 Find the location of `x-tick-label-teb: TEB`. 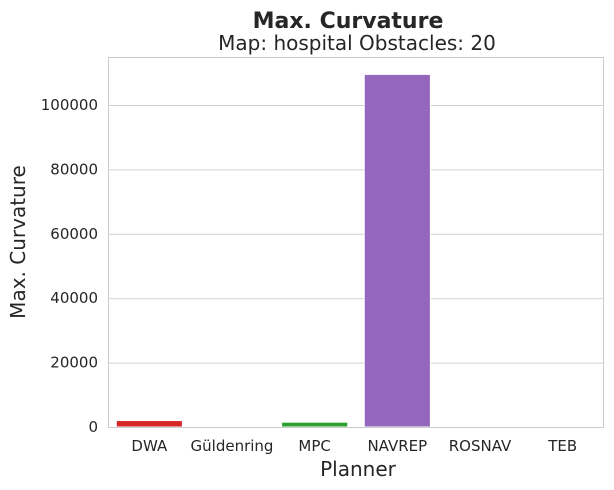

x-tick-label-teb: TEB is located at coordinates (562, 446).